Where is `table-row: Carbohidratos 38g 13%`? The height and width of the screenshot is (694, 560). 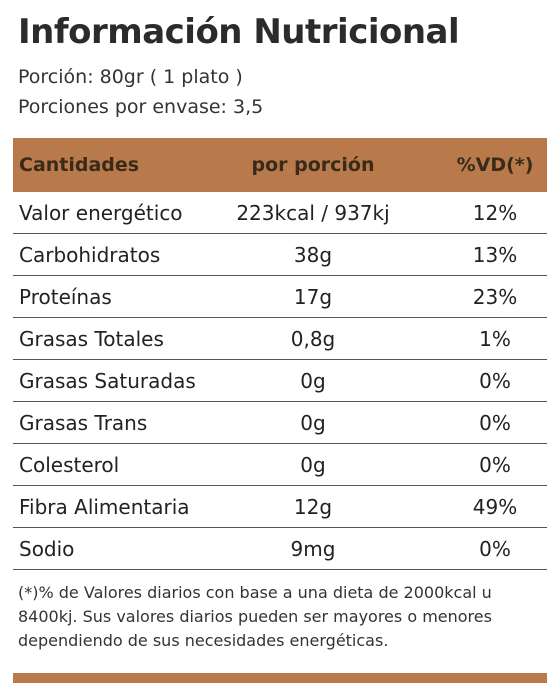
table-row: Carbohidratos 38g 13% is located at coordinates (280, 255).